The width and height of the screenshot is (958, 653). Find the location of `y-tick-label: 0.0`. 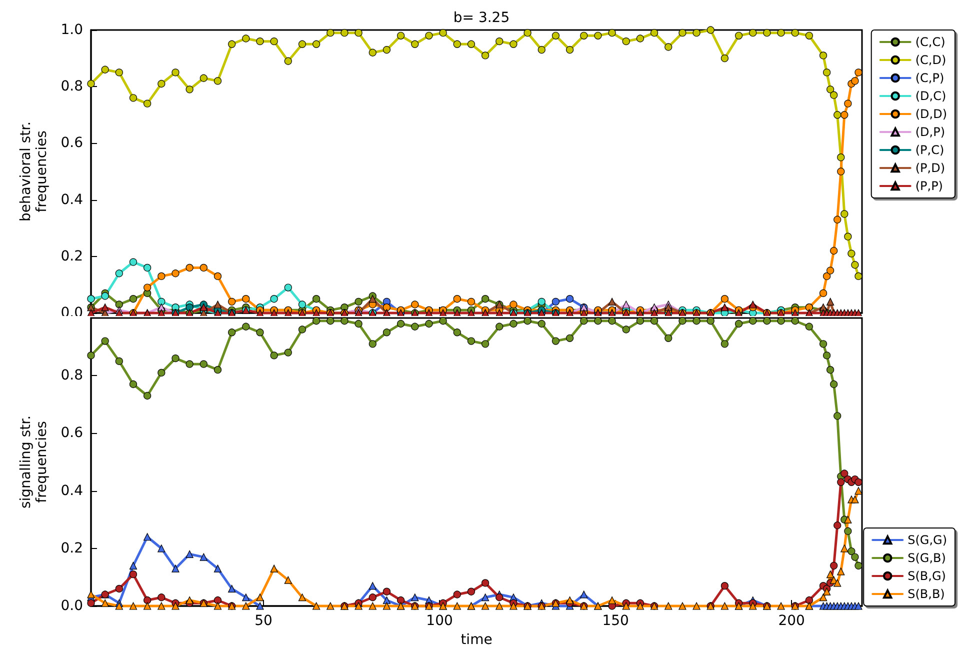

y-tick-label: 0.0 is located at coordinates (71, 606).